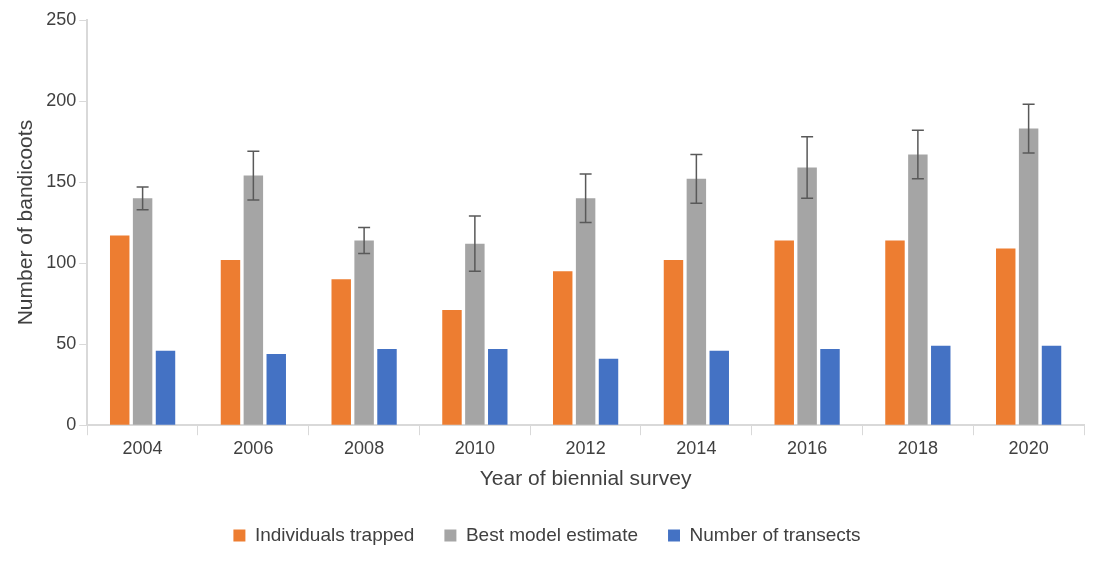 This screenshot has height=565, width=1104. I want to click on x-tick-label: 2006, so click(253, 447).